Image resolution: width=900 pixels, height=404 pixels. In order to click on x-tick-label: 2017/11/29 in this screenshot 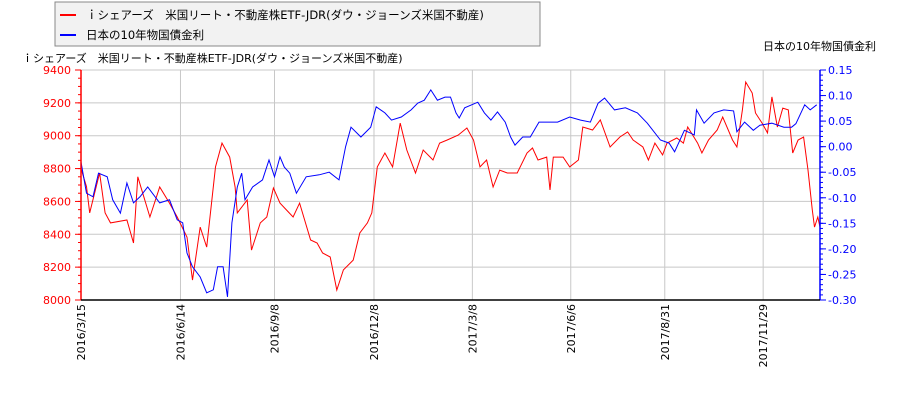, I will do `click(763, 335)`.